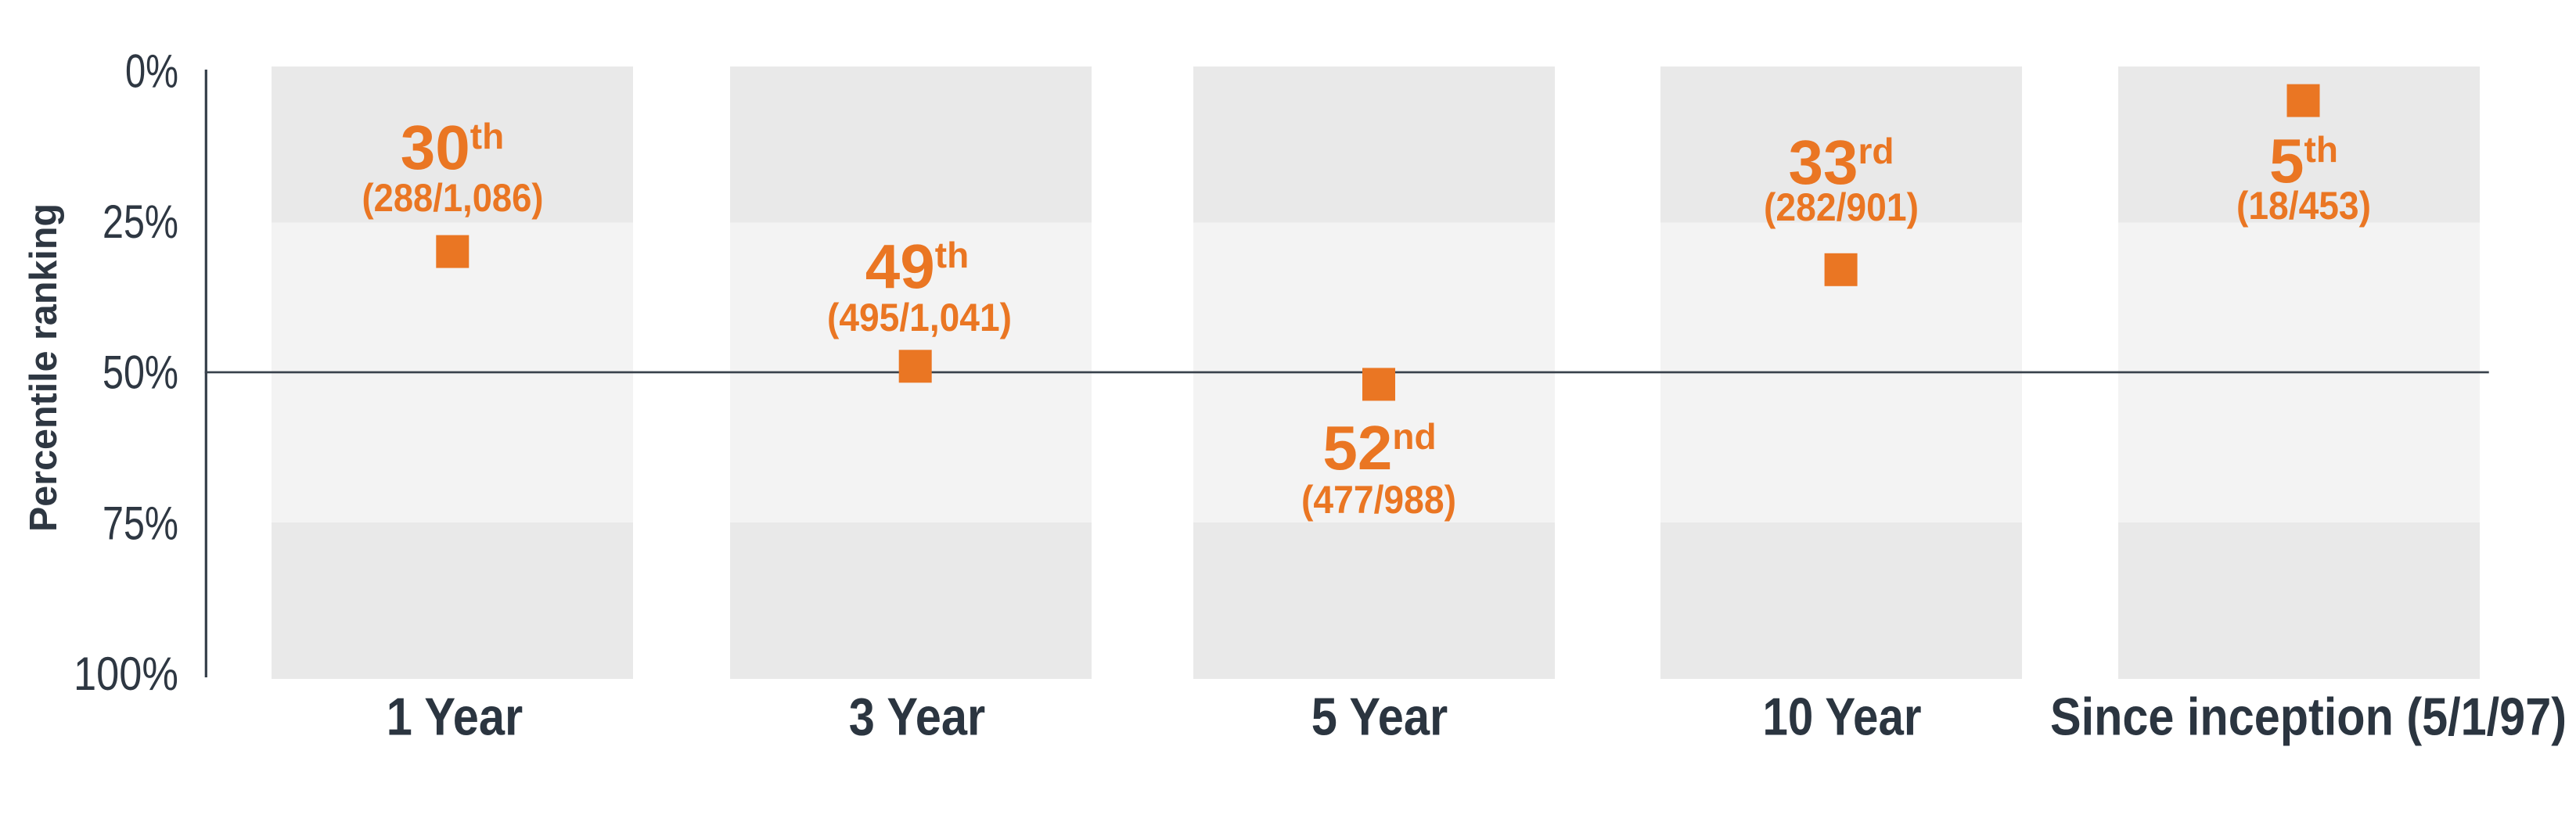 This screenshot has height=815, width=2576. What do you see at coordinates (917, 266) in the screenshot?
I see `svg-text: 49th` at bounding box center [917, 266].